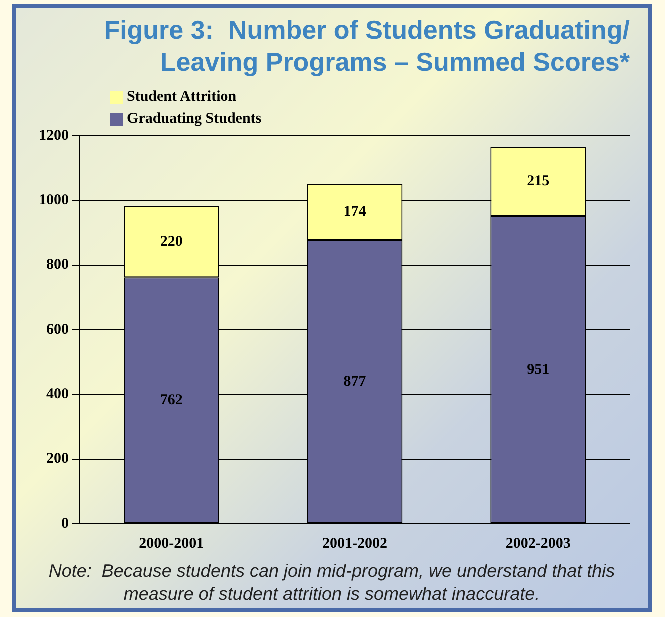 The image size is (665, 617). I want to click on y-tick-label: 1200, so click(54, 136).